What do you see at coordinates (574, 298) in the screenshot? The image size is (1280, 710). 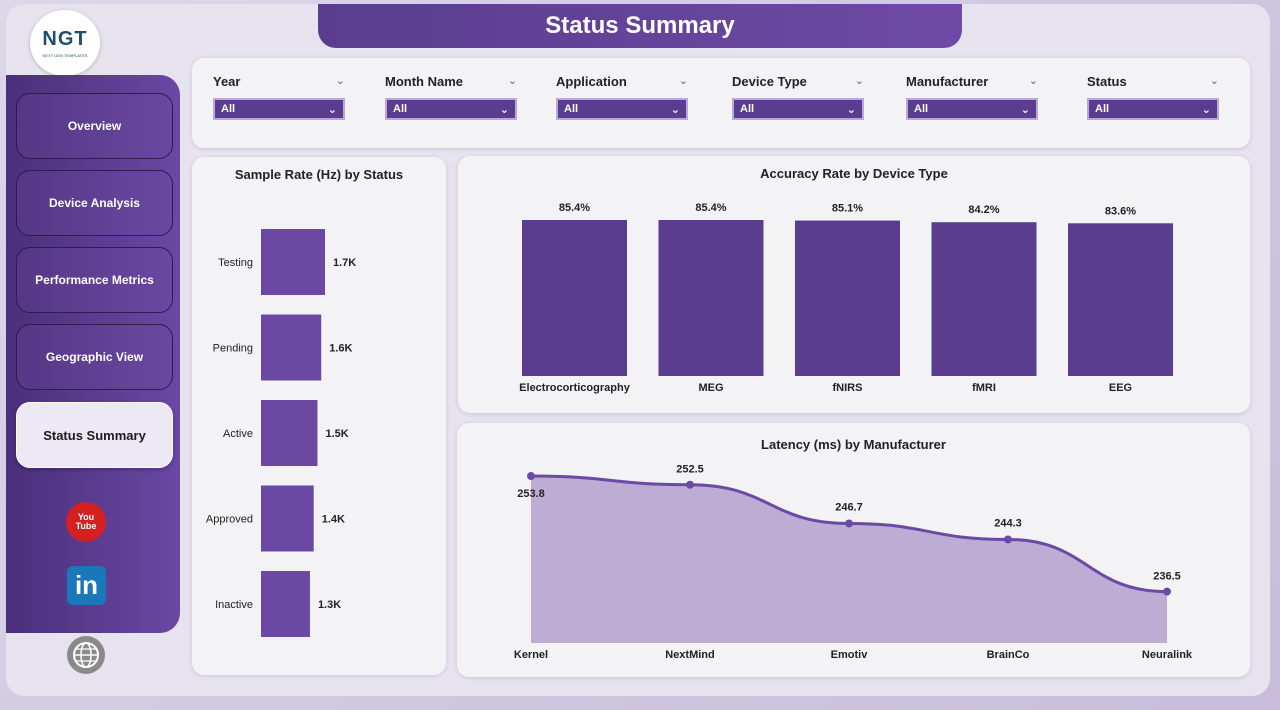 I see `bar-electrocorticography` at bounding box center [574, 298].